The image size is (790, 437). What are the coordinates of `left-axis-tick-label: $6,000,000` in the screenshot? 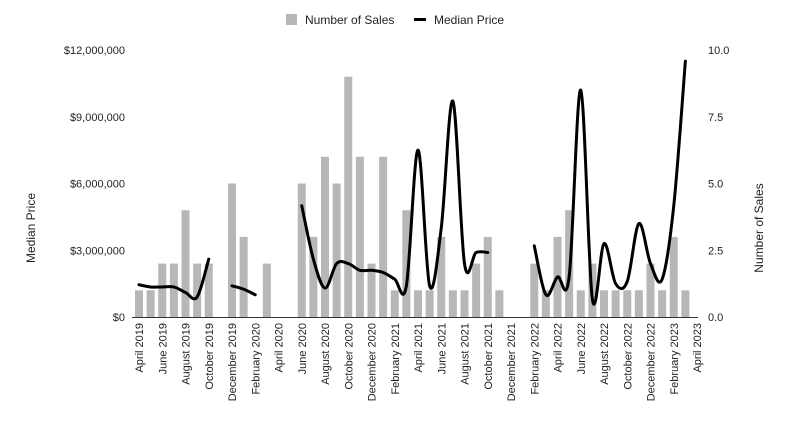 It's located at (97, 185).